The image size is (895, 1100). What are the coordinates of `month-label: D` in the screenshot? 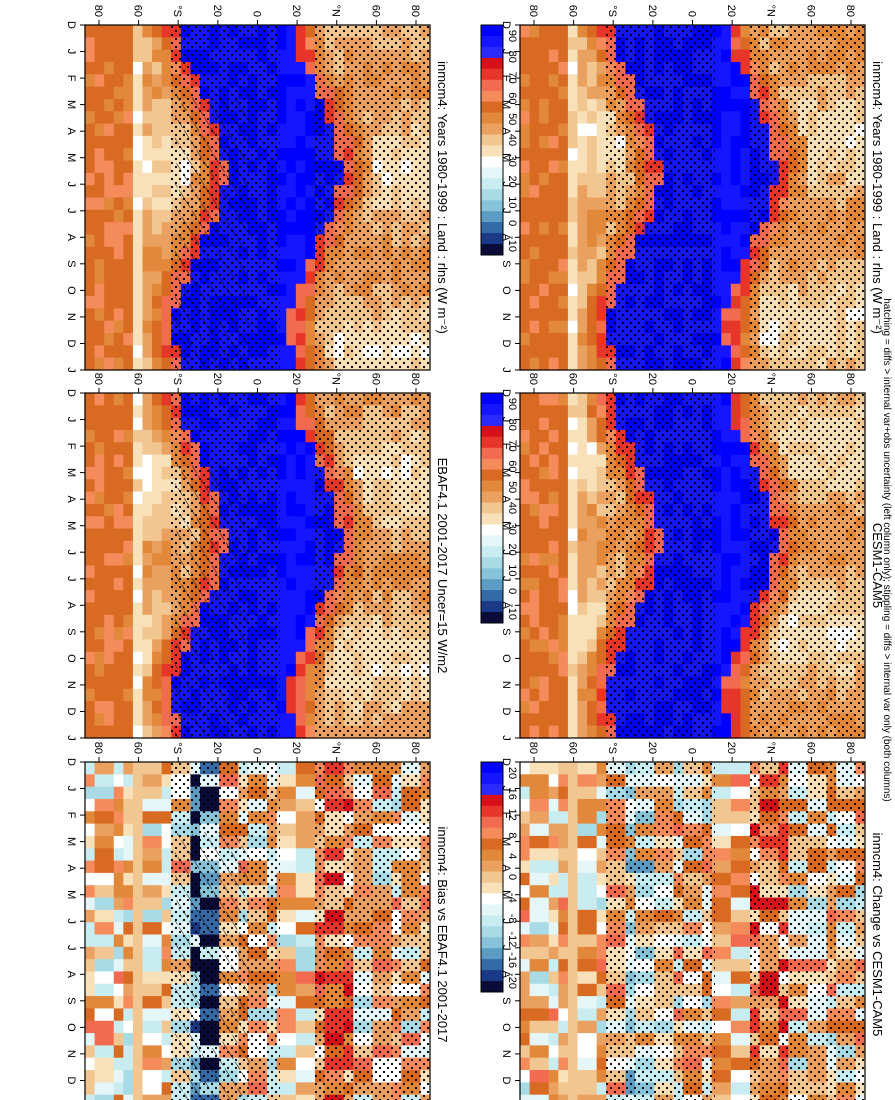 It's located at (71, 25).